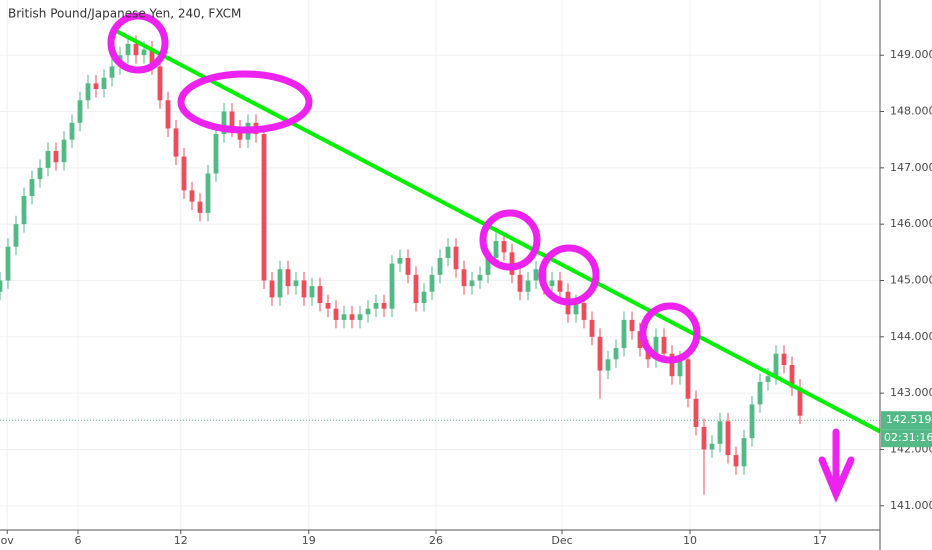  I want to click on y-tick-label: 141.000, so click(911, 505).